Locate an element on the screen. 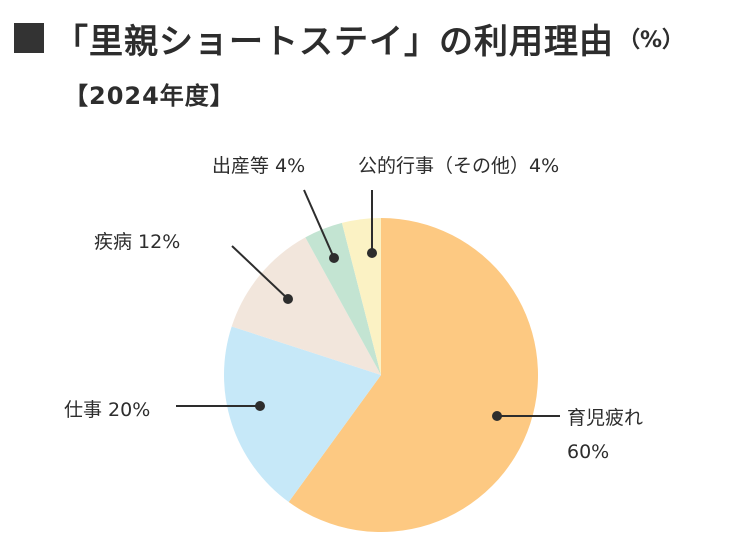 This screenshot has height=542, width=736. chart-subtitle: 【2024年度】 is located at coordinates (149, 96).